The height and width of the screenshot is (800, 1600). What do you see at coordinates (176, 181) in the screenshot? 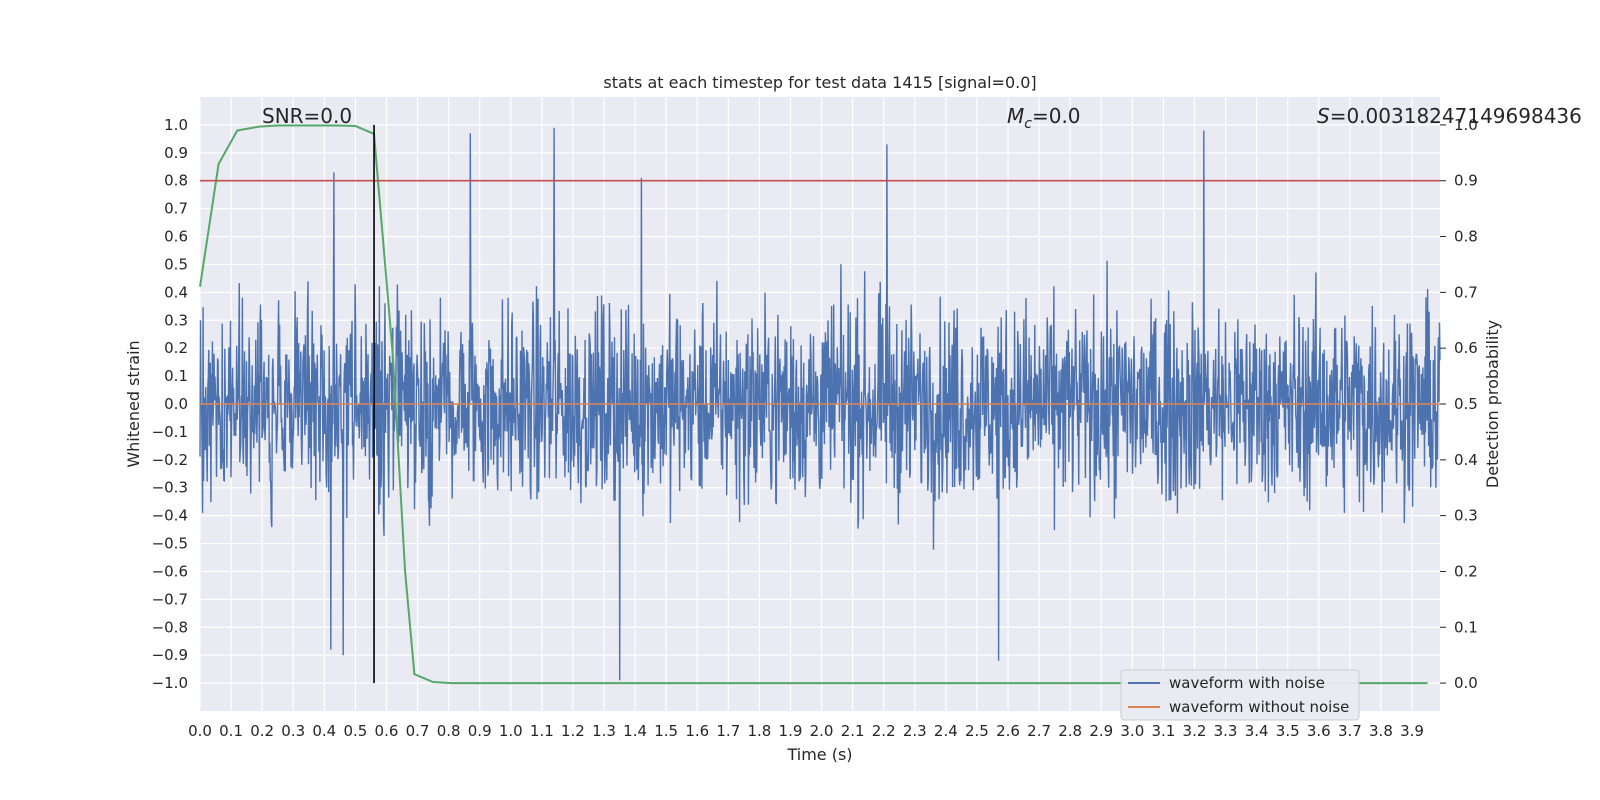
I see `y-tick-label: 0.8` at bounding box center [176, 181].